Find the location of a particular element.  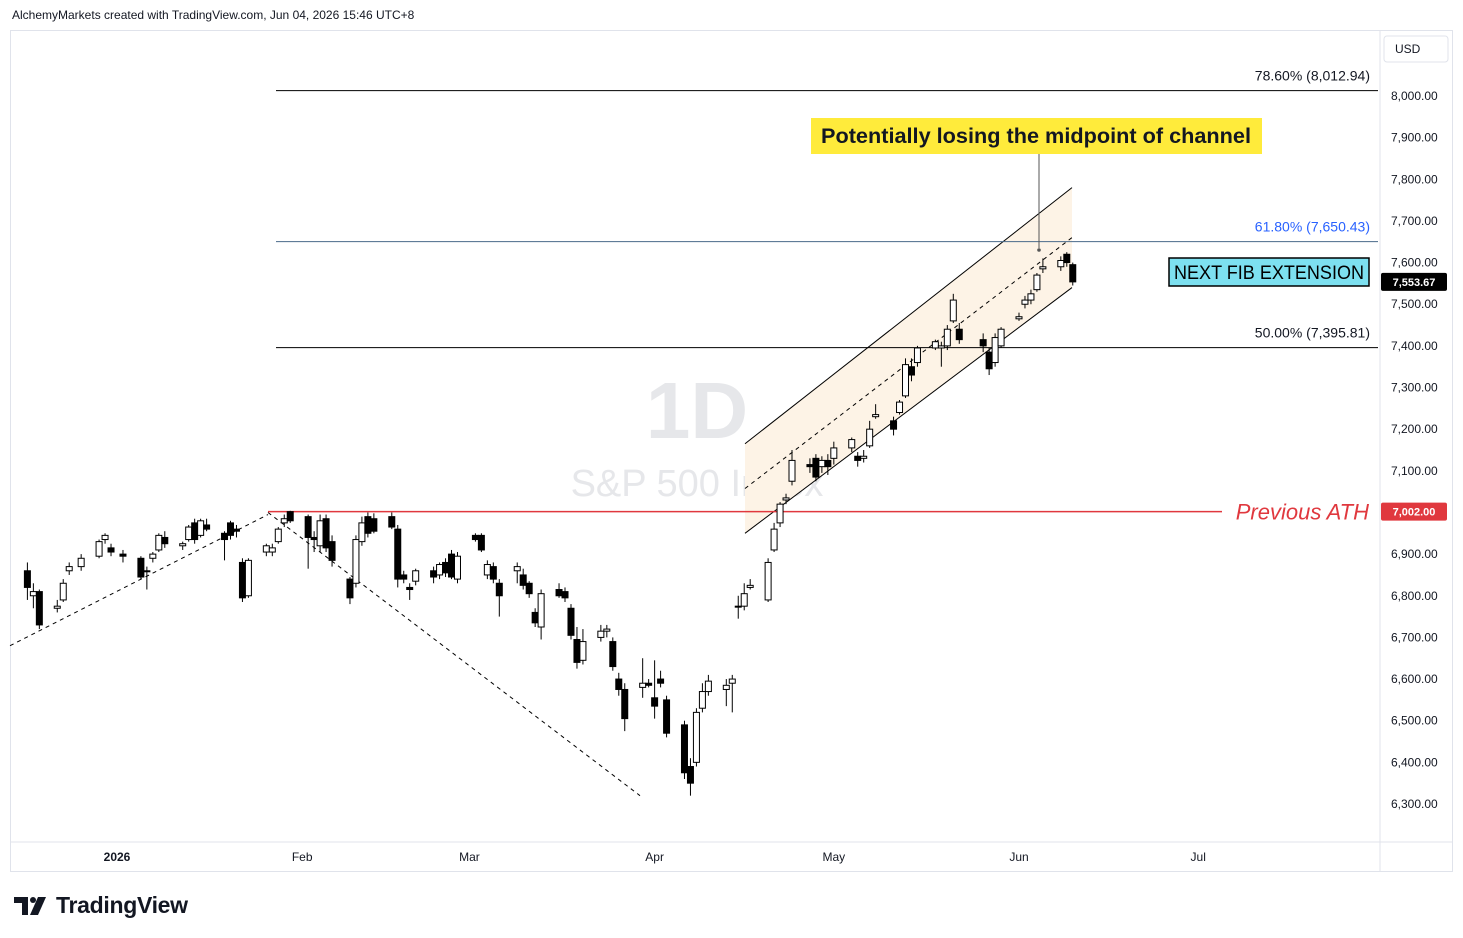

callout-box is located at coordinates (1036, 136).